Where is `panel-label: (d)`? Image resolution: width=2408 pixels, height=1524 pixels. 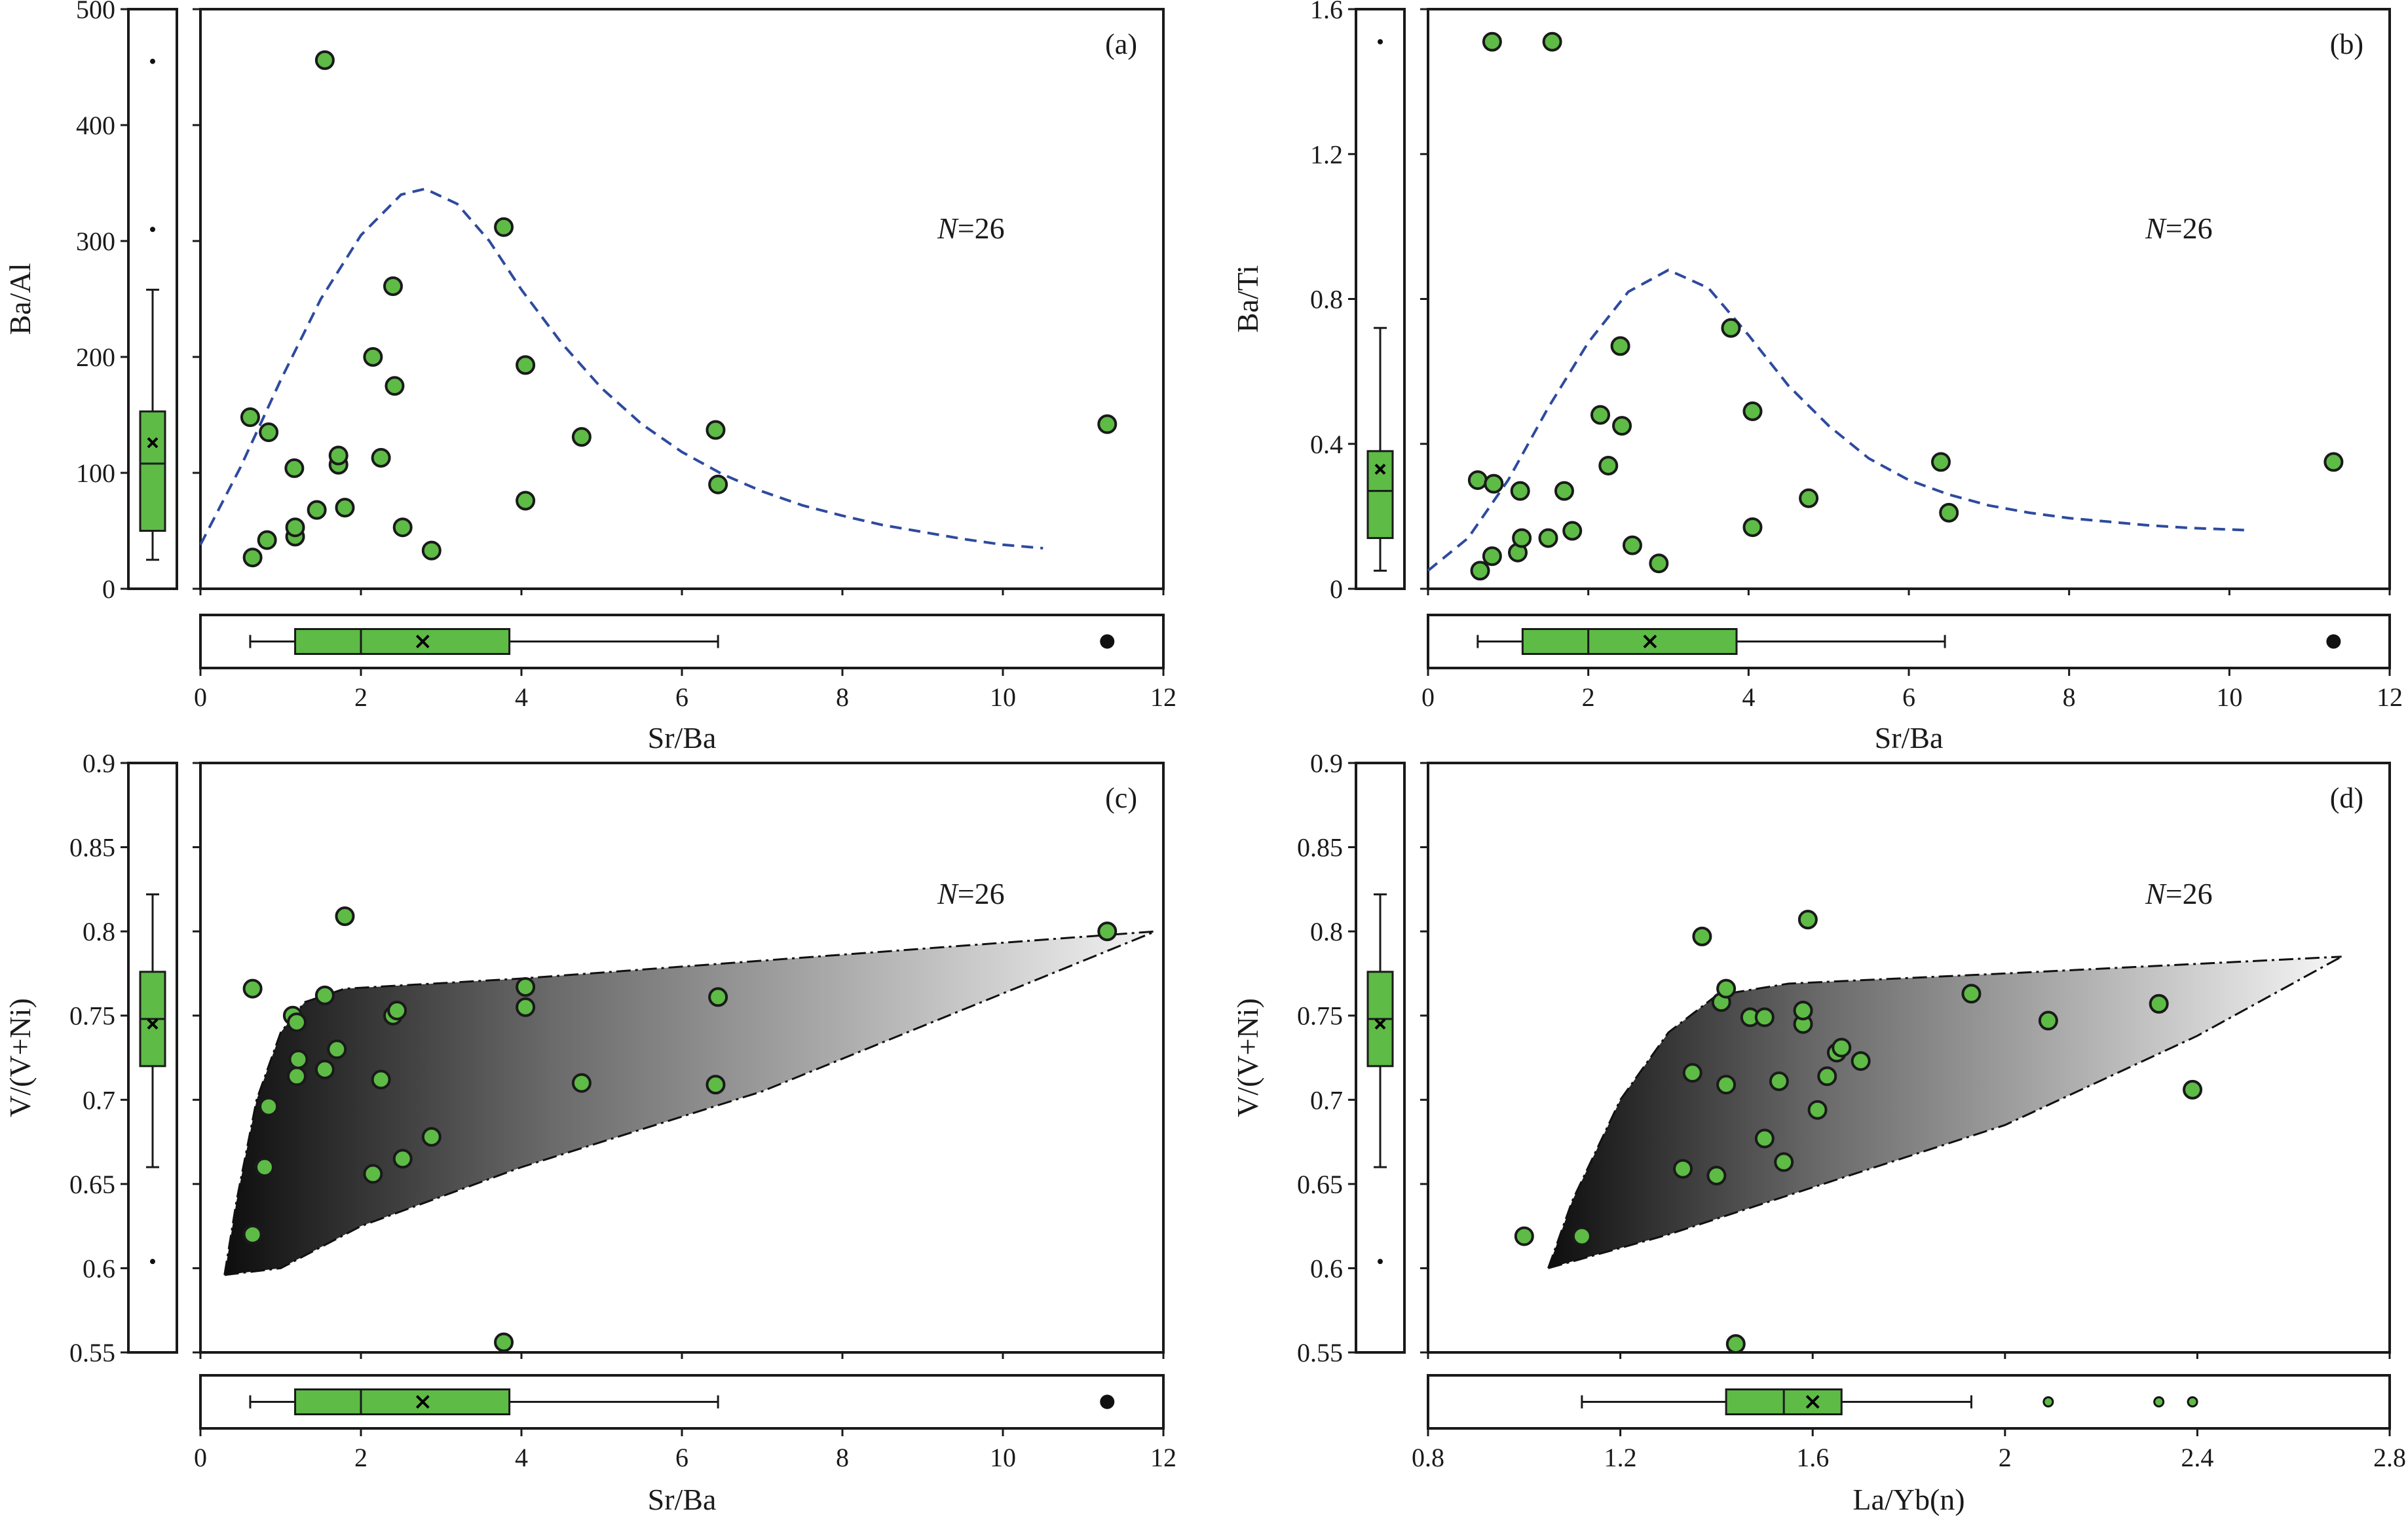
panel-label: (d) is located at coordinates (2346, 798).